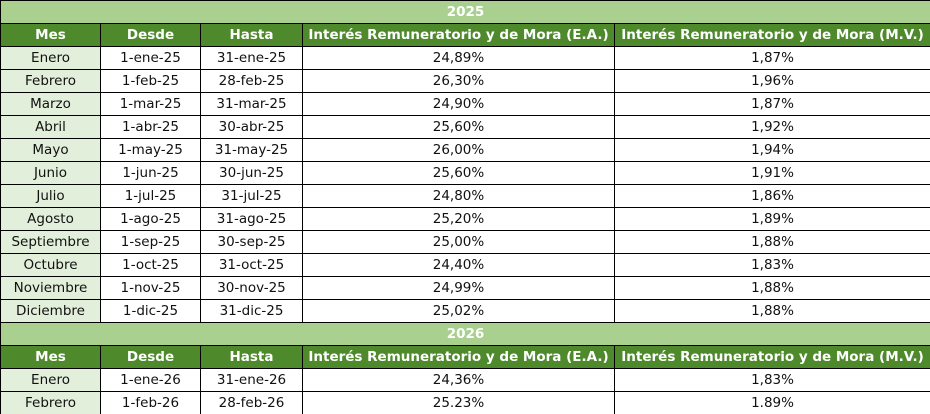 The height and width of the screenshot is (414, 930). I want to click on data-cell: 1-may-25, so click(150, 150).